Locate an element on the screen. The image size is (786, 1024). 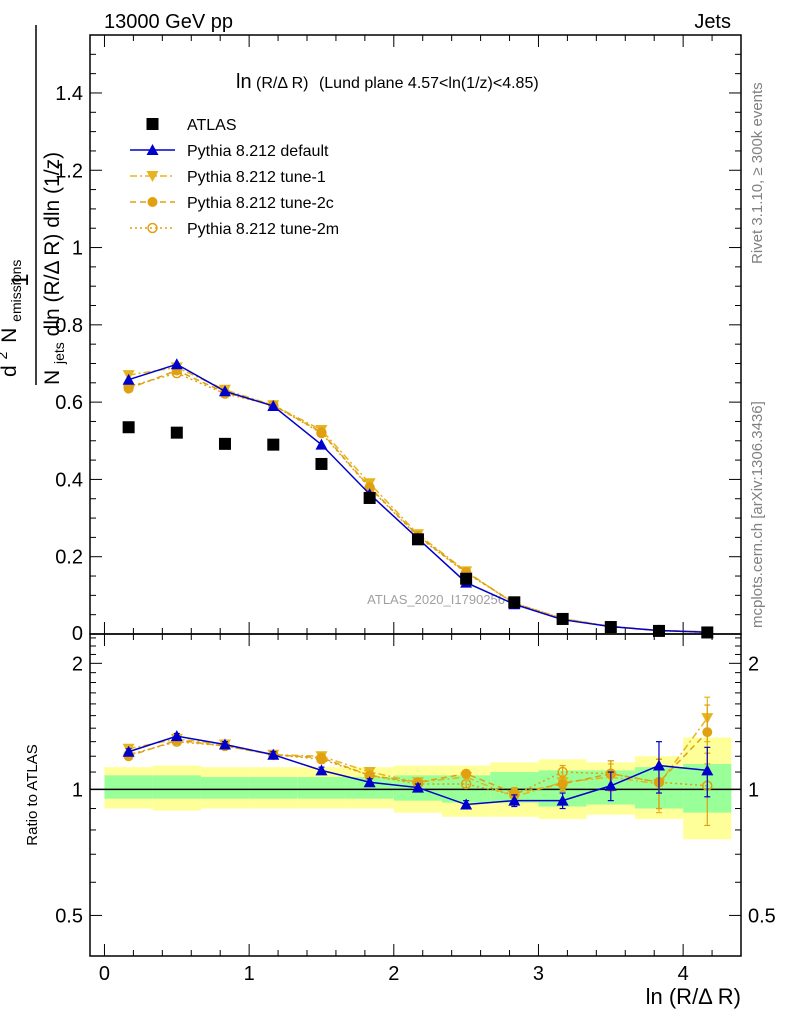
ylabel-denominator: N jets dln (R/Δ R) dln (1/z) is located at coordinates (55, 268).